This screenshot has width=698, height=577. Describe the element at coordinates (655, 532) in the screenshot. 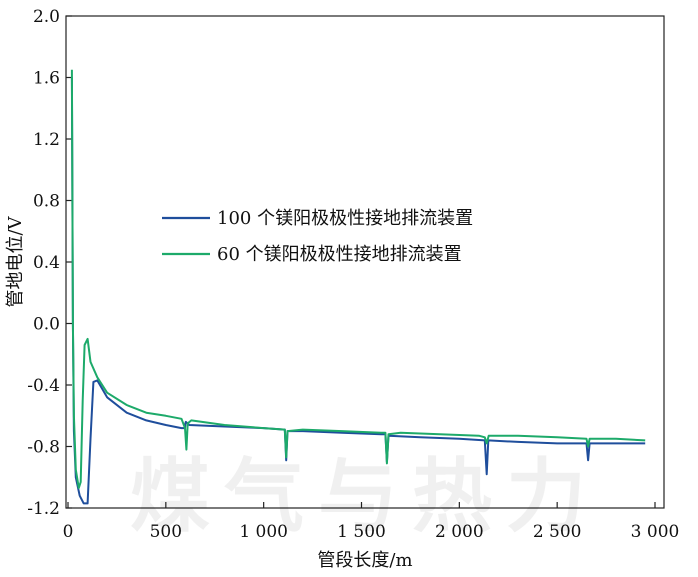

I see `x-tick-label: 3 000` at that location.